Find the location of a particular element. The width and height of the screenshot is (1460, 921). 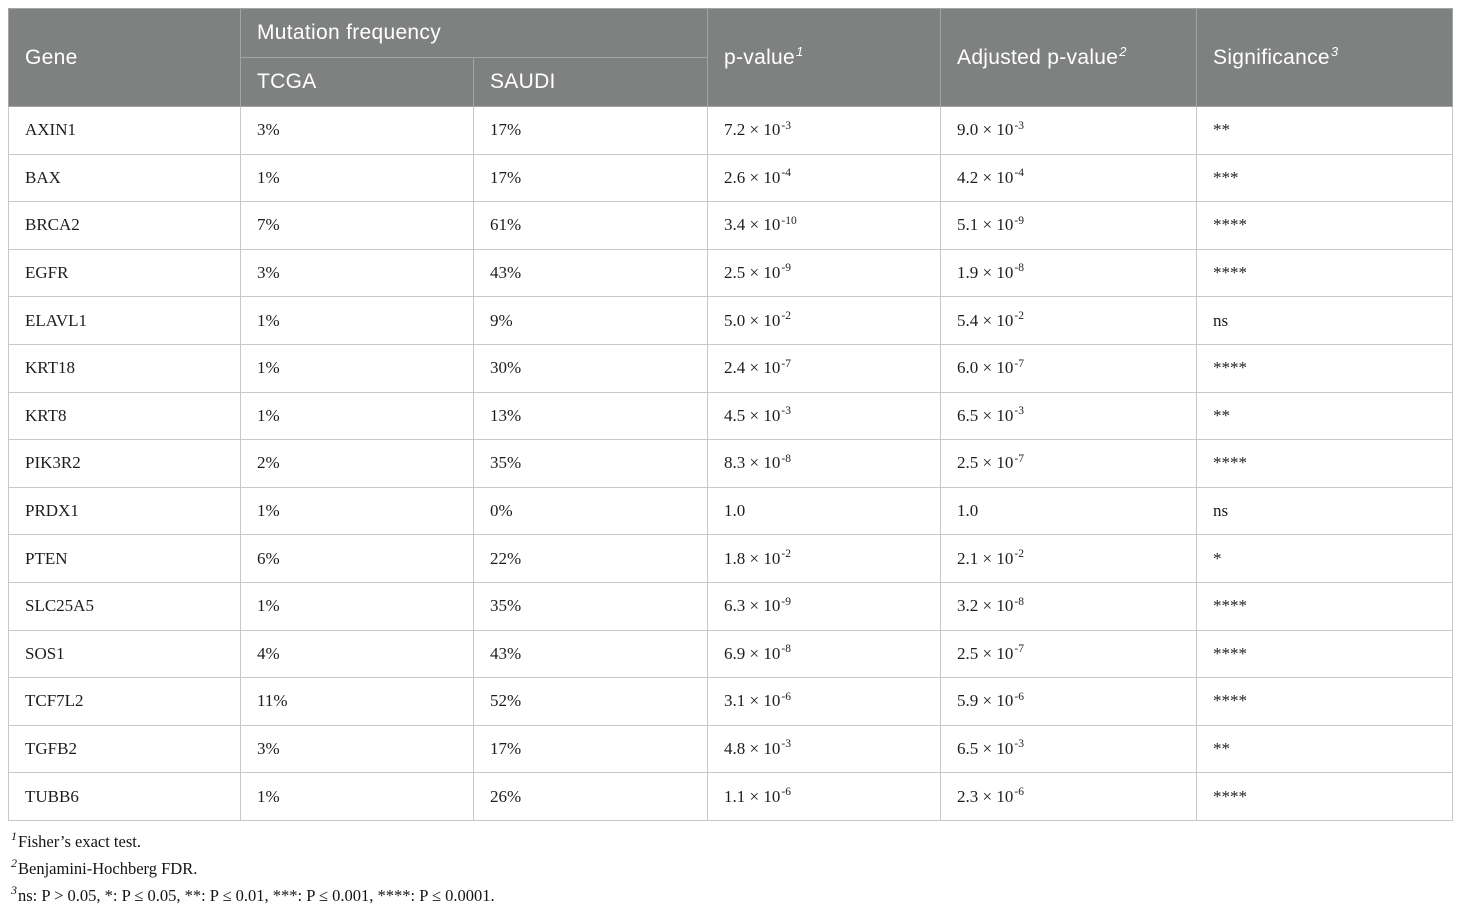

significance-header-superscript: 3 is located at coordinates (1334, 51).